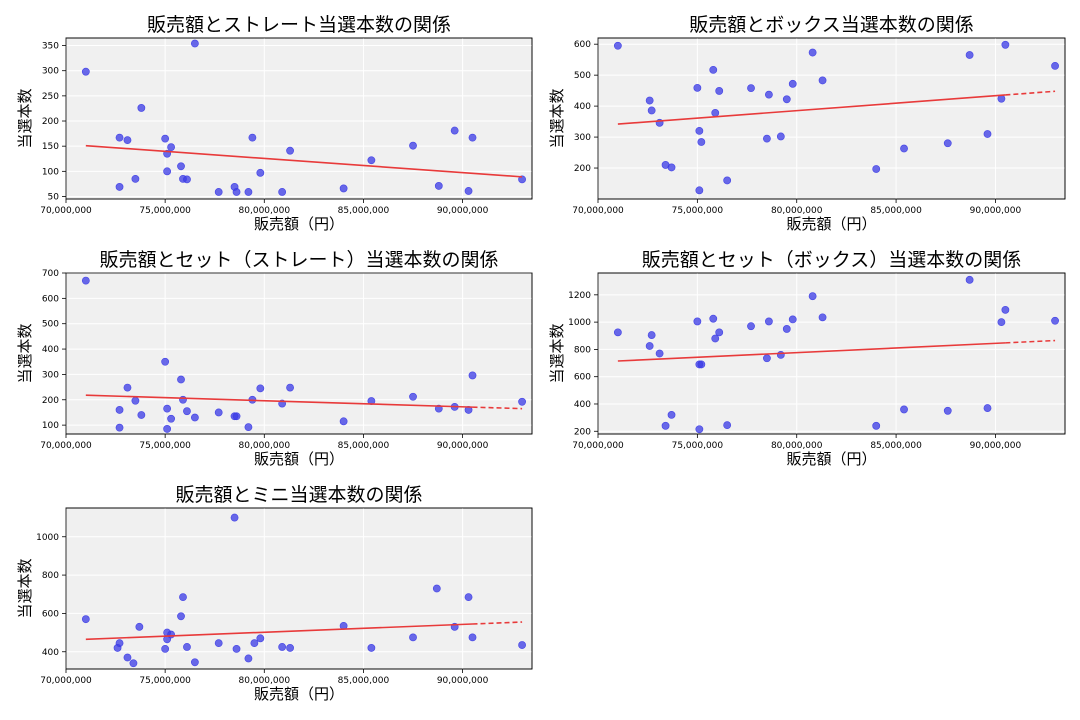 The width and height of the screenshot is (1080, 720). What do you see at coordinates (50, 147) in the screenshot?
I see `y-tick-label: 150` at bounding box center [50, 147].